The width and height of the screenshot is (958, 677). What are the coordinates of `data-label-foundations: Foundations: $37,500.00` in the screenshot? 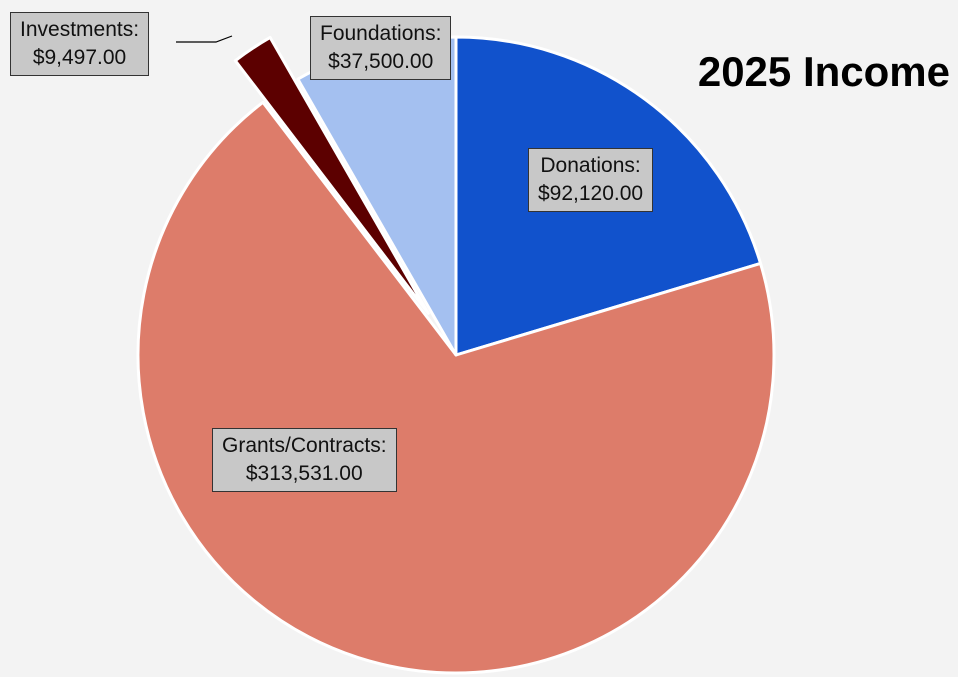 It's located at (381, 48).